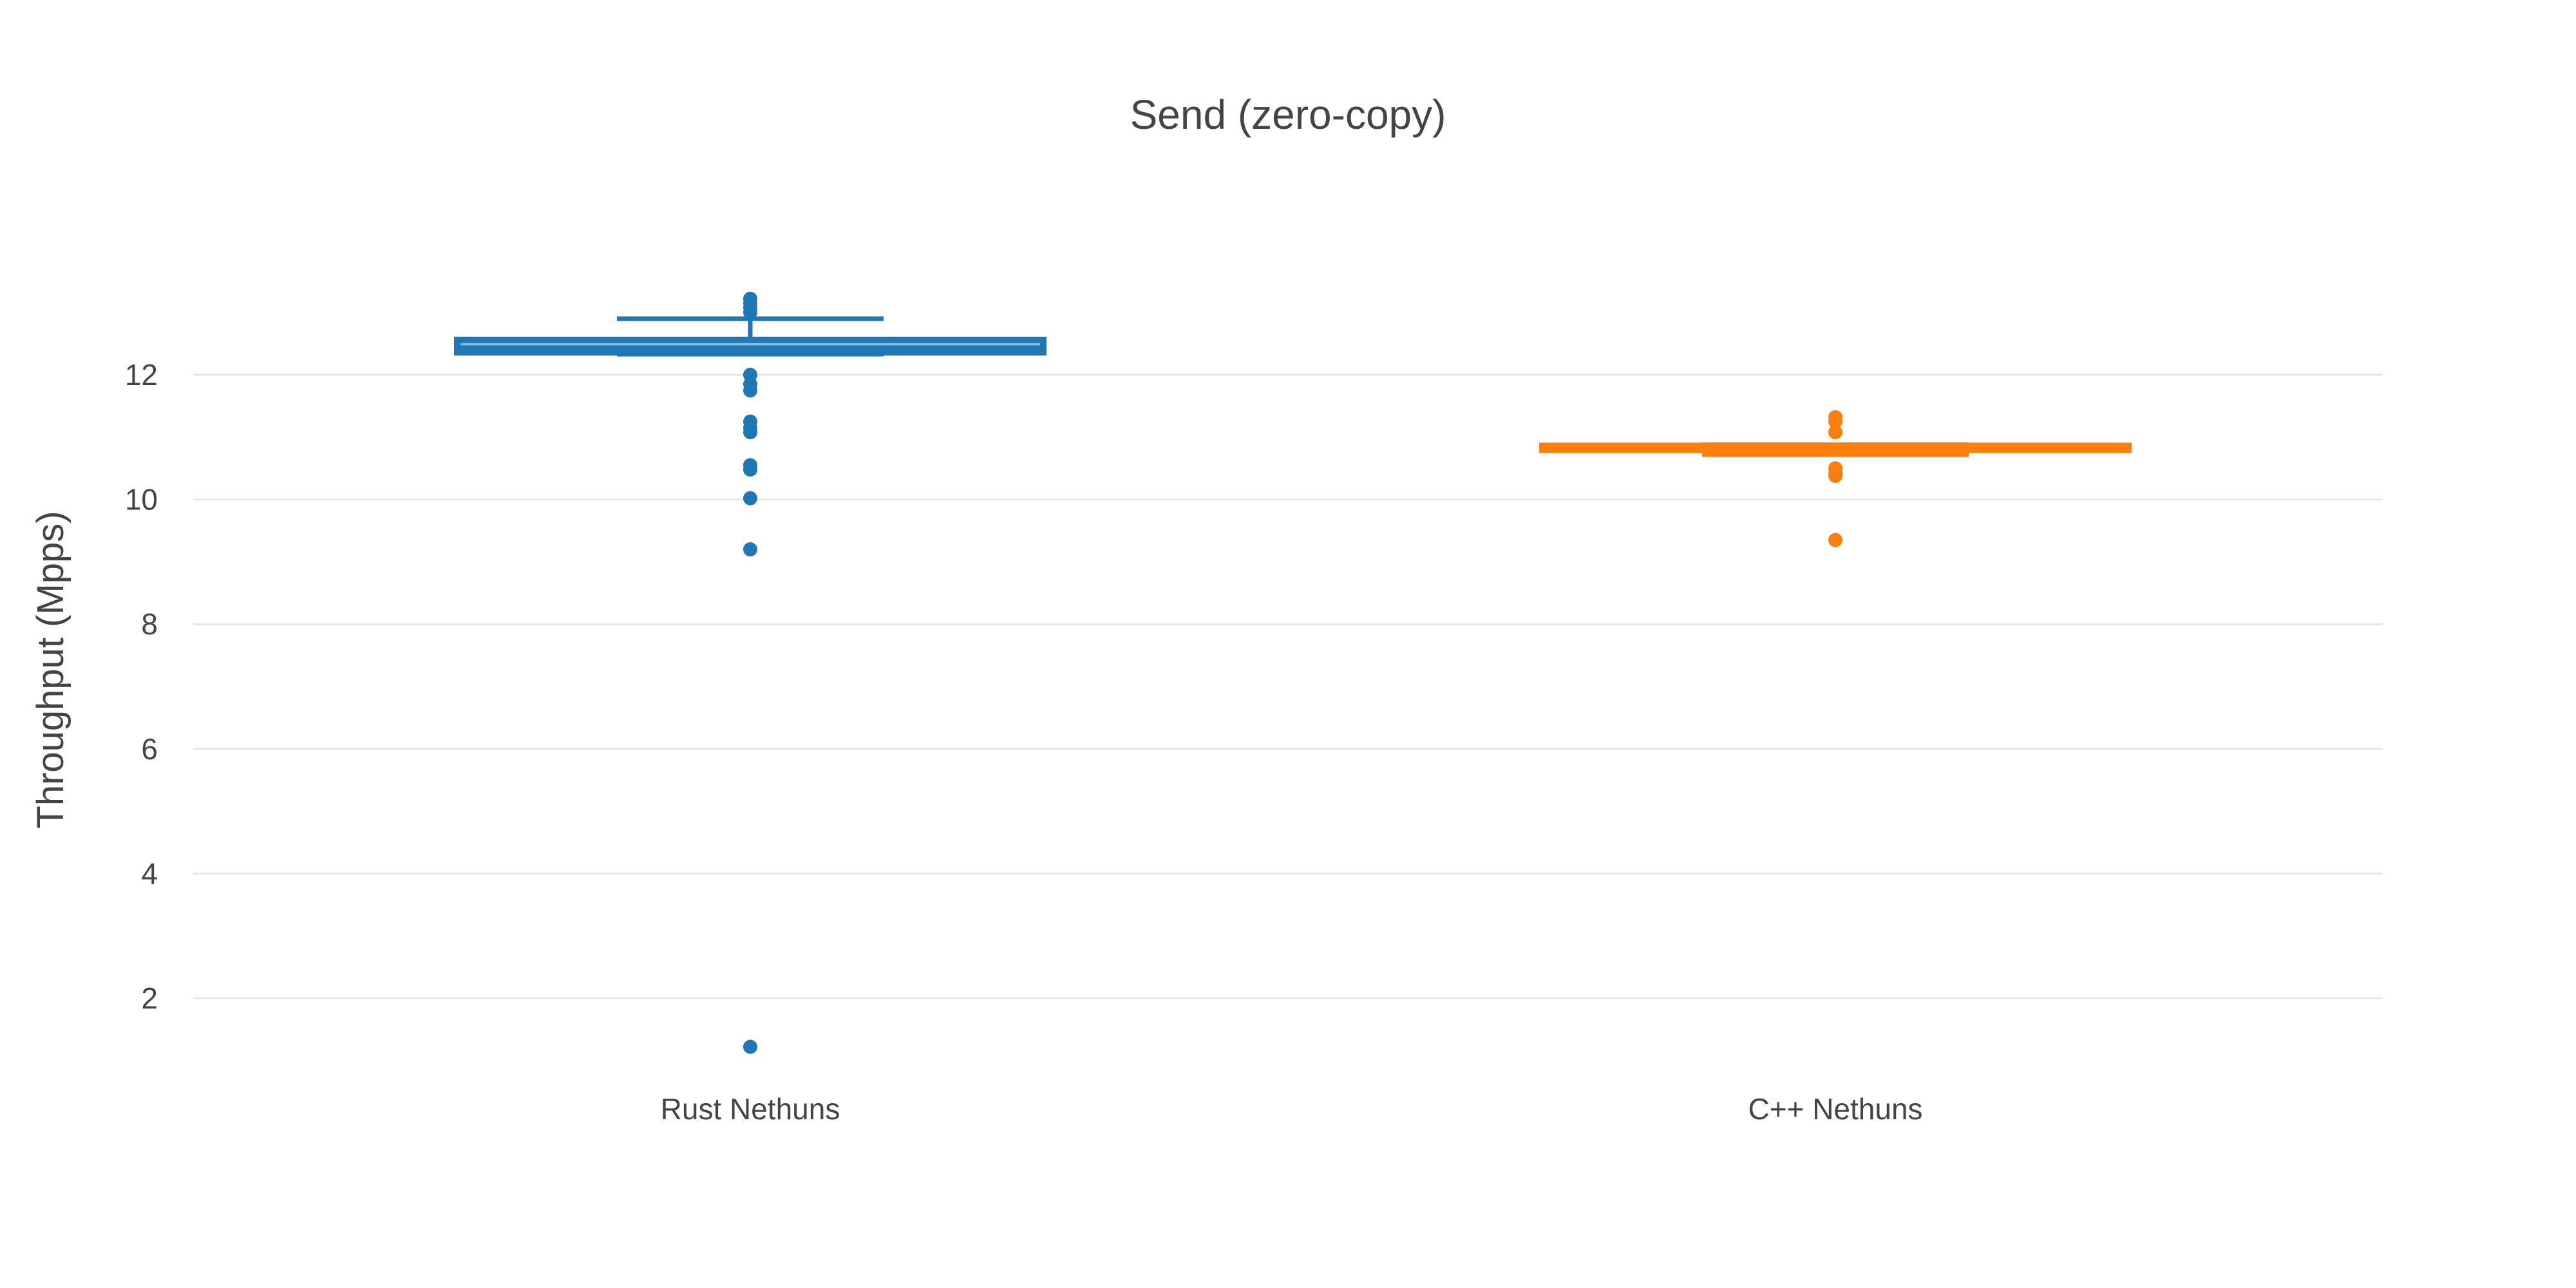 This screenshot has height=1288, width=2576. Describe the element at coordinates (149, 749) in the screenshot. I see `y-tick-label: 6` at that location.